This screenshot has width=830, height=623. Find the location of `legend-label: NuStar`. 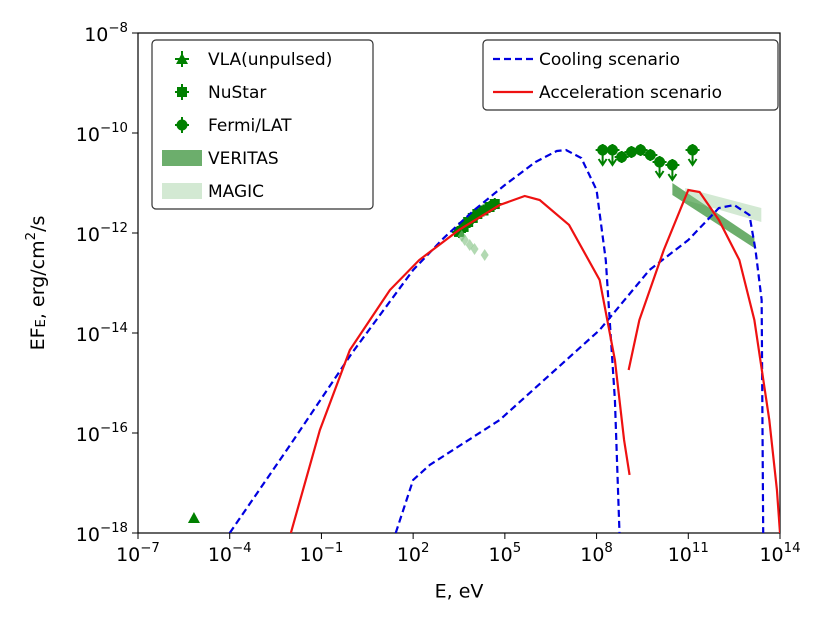

legend-label: NuStar is located at coordinates (237, 93).